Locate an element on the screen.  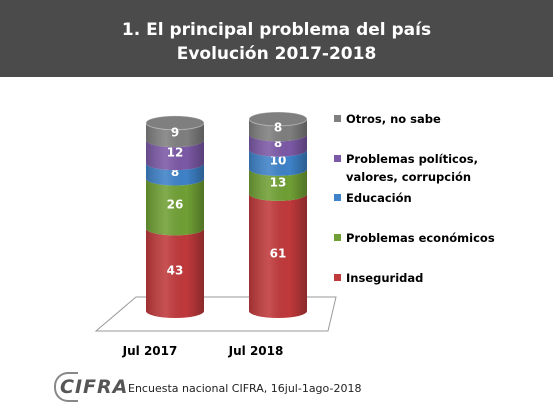
legend-item-educacion: Educación is located at coordinates (373, 198).